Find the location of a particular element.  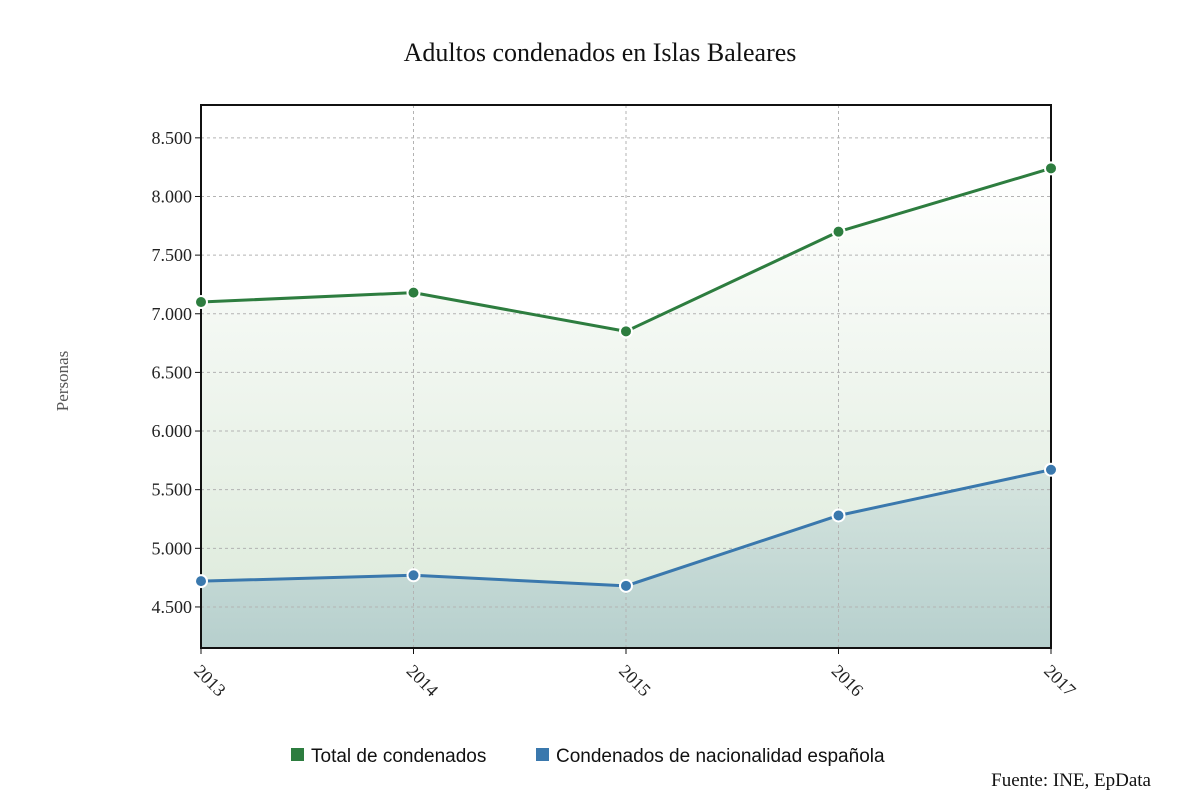

x-tick-label: 2015 is located at coordinates (635, 681).